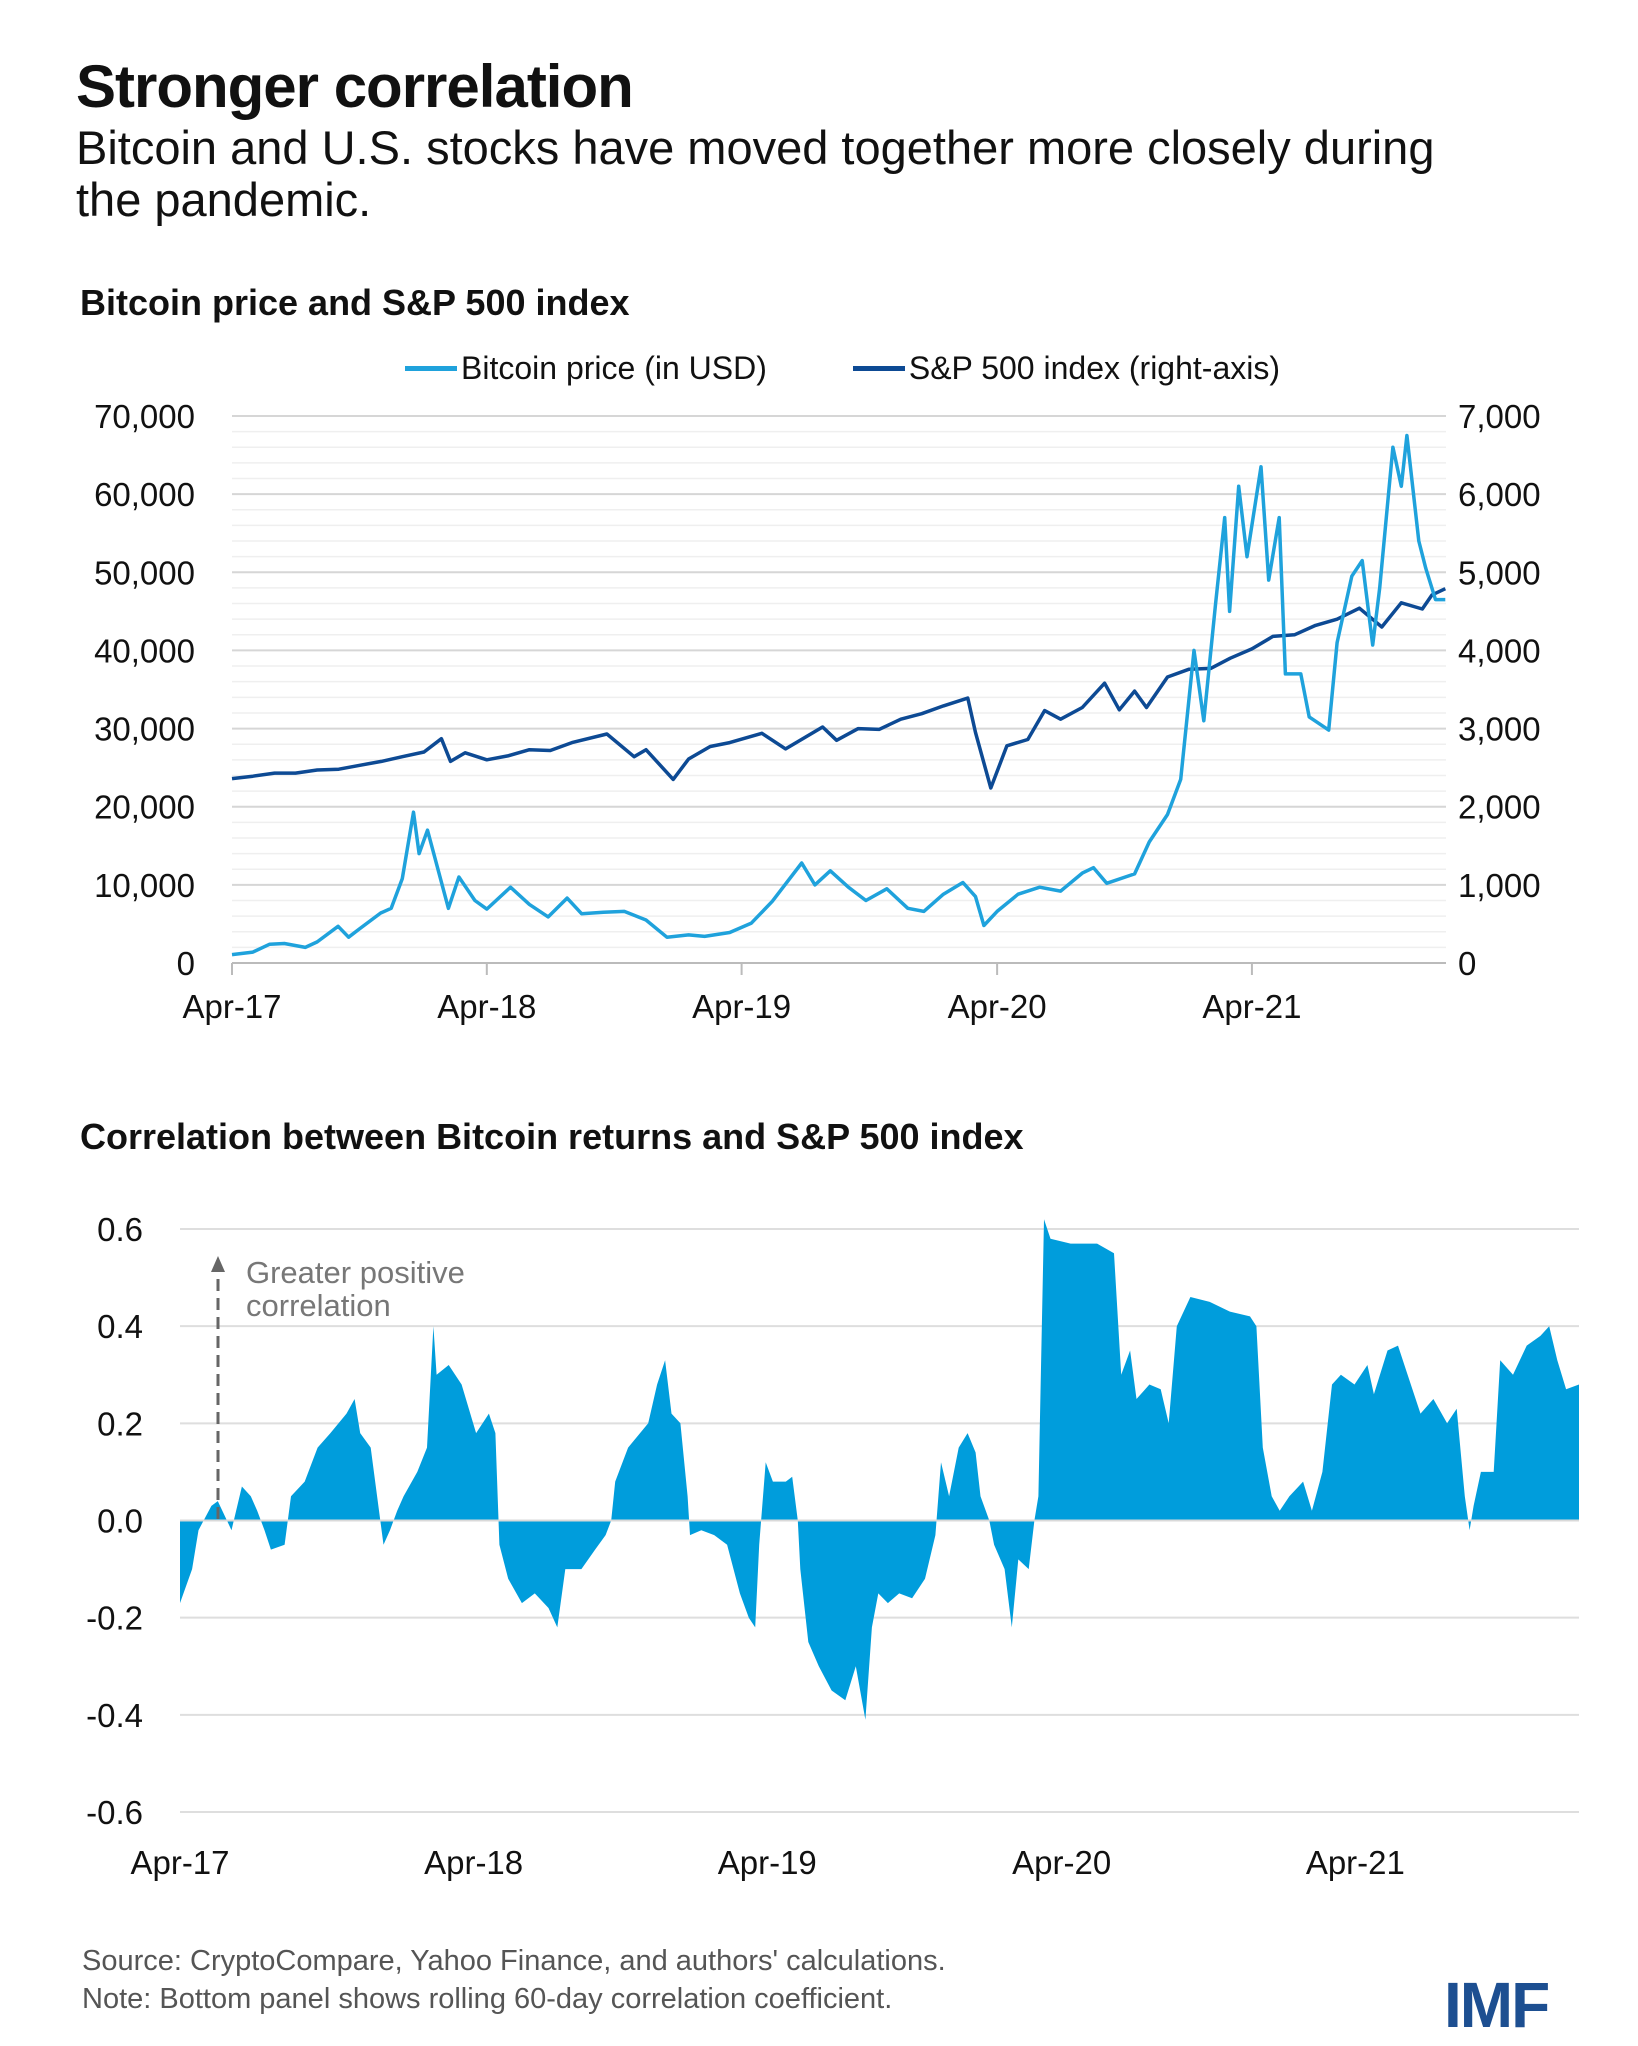 The width and height of the screenshot is (1638, 2046). What do you see at coordinates (318, 1305) in the screenshot?
I see `annotation-line2: correlation` at bounding box center [318, 1305].